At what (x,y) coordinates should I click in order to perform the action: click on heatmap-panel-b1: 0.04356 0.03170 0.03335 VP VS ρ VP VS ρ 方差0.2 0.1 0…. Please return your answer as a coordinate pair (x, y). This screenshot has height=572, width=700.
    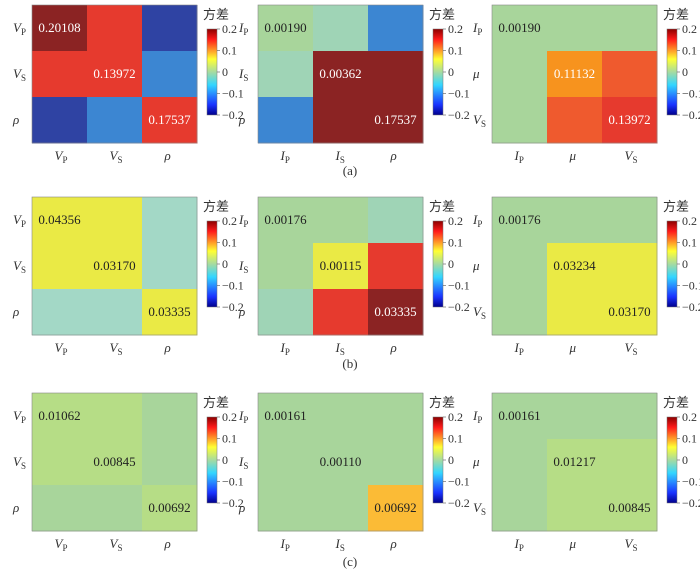
    Looking at the image, I should click on (128, 276).